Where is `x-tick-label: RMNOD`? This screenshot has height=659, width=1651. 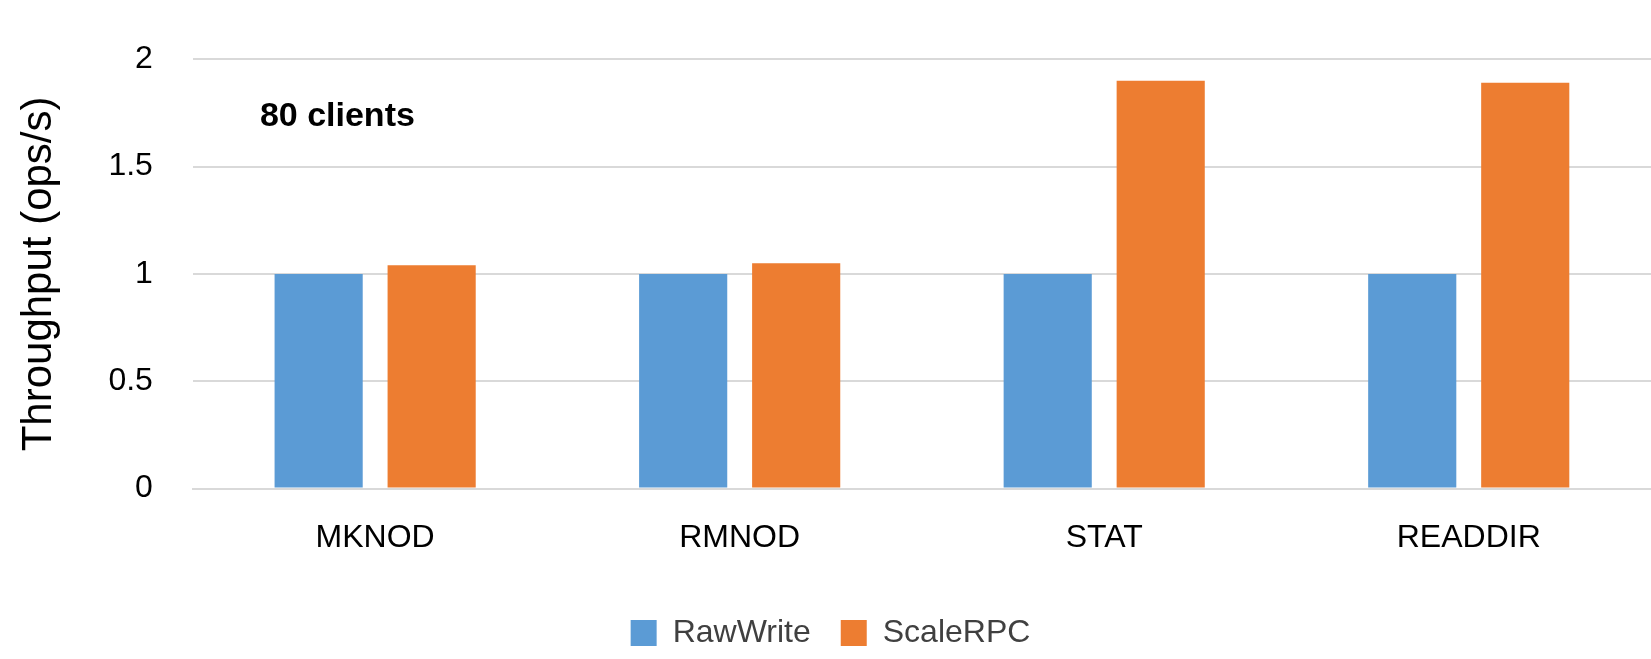
x-tick-label: RMNOD is located at coordinates (740, 535).